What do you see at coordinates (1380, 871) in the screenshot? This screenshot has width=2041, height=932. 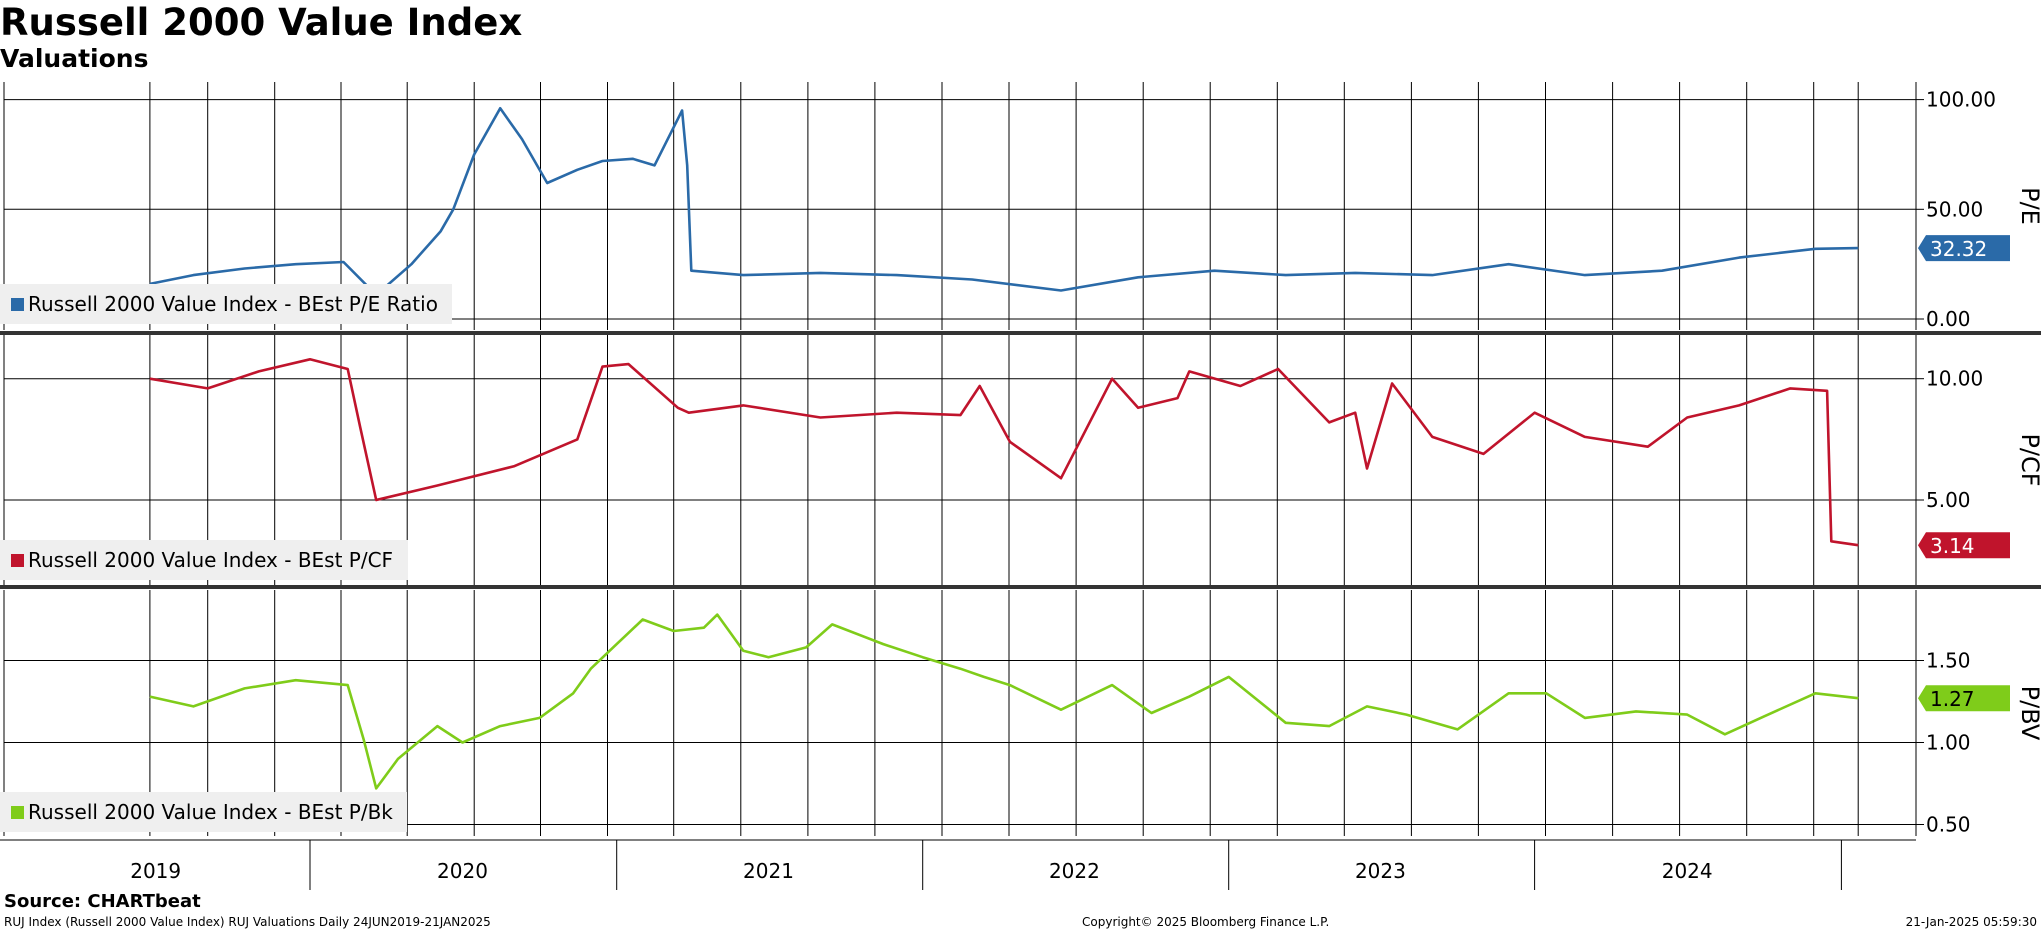 I see `x-axis-year-label: 2023` at bounding box center [1380, 871].